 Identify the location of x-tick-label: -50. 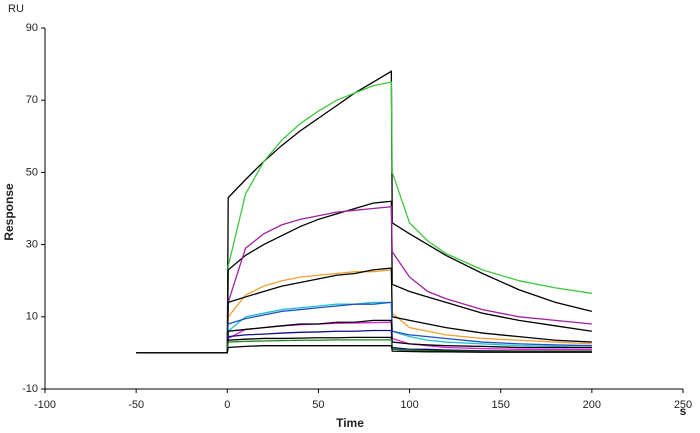
(136, 405).